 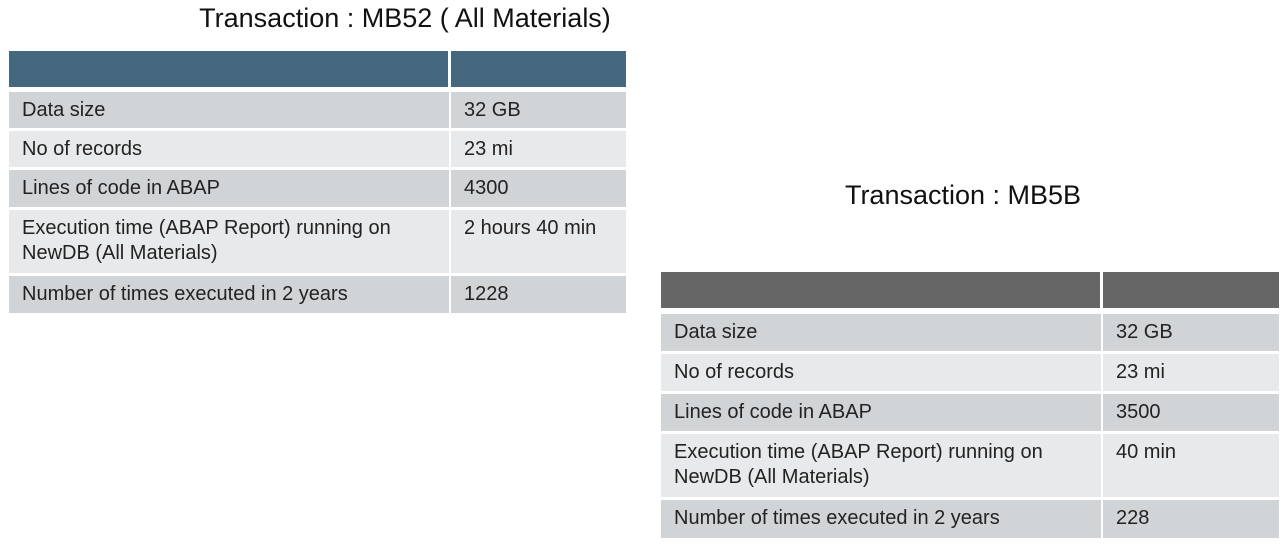 What do you see at coordinates (538, 294) in the screenshot?
I see `row-value: 1228` at bounding box center [538, 294].